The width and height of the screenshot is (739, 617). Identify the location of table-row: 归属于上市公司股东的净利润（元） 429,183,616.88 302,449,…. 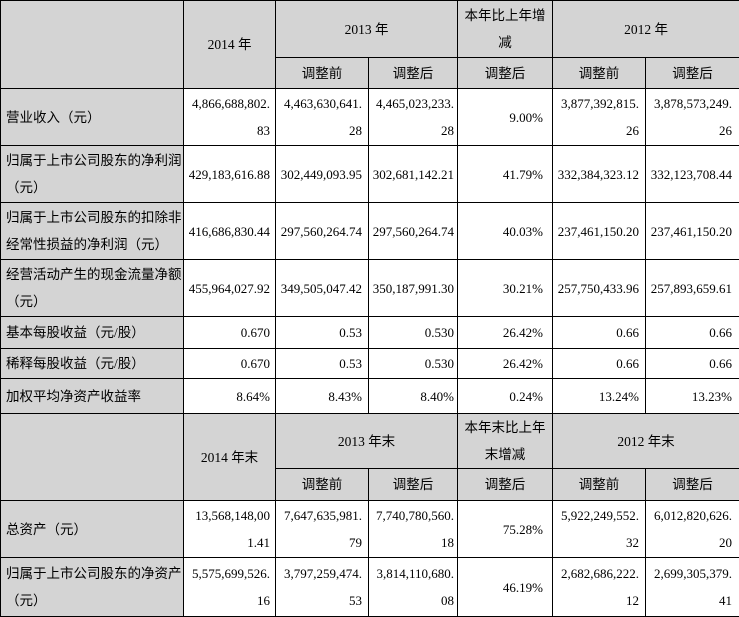
(370, 174).